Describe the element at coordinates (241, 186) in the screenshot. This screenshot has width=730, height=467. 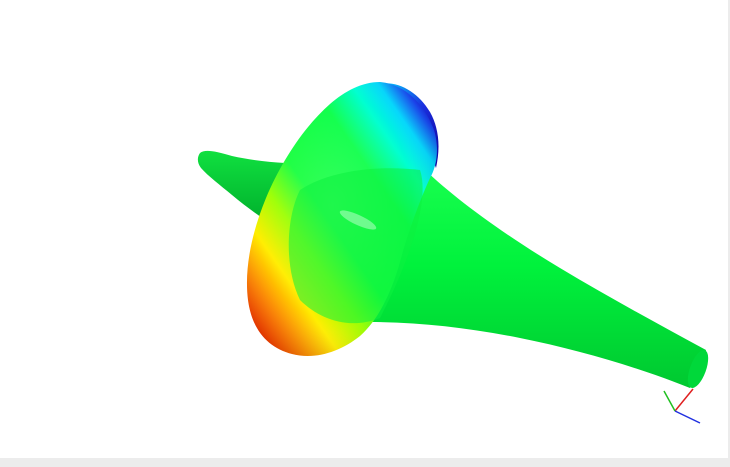
I see `mouthpiece-tube` at that location.